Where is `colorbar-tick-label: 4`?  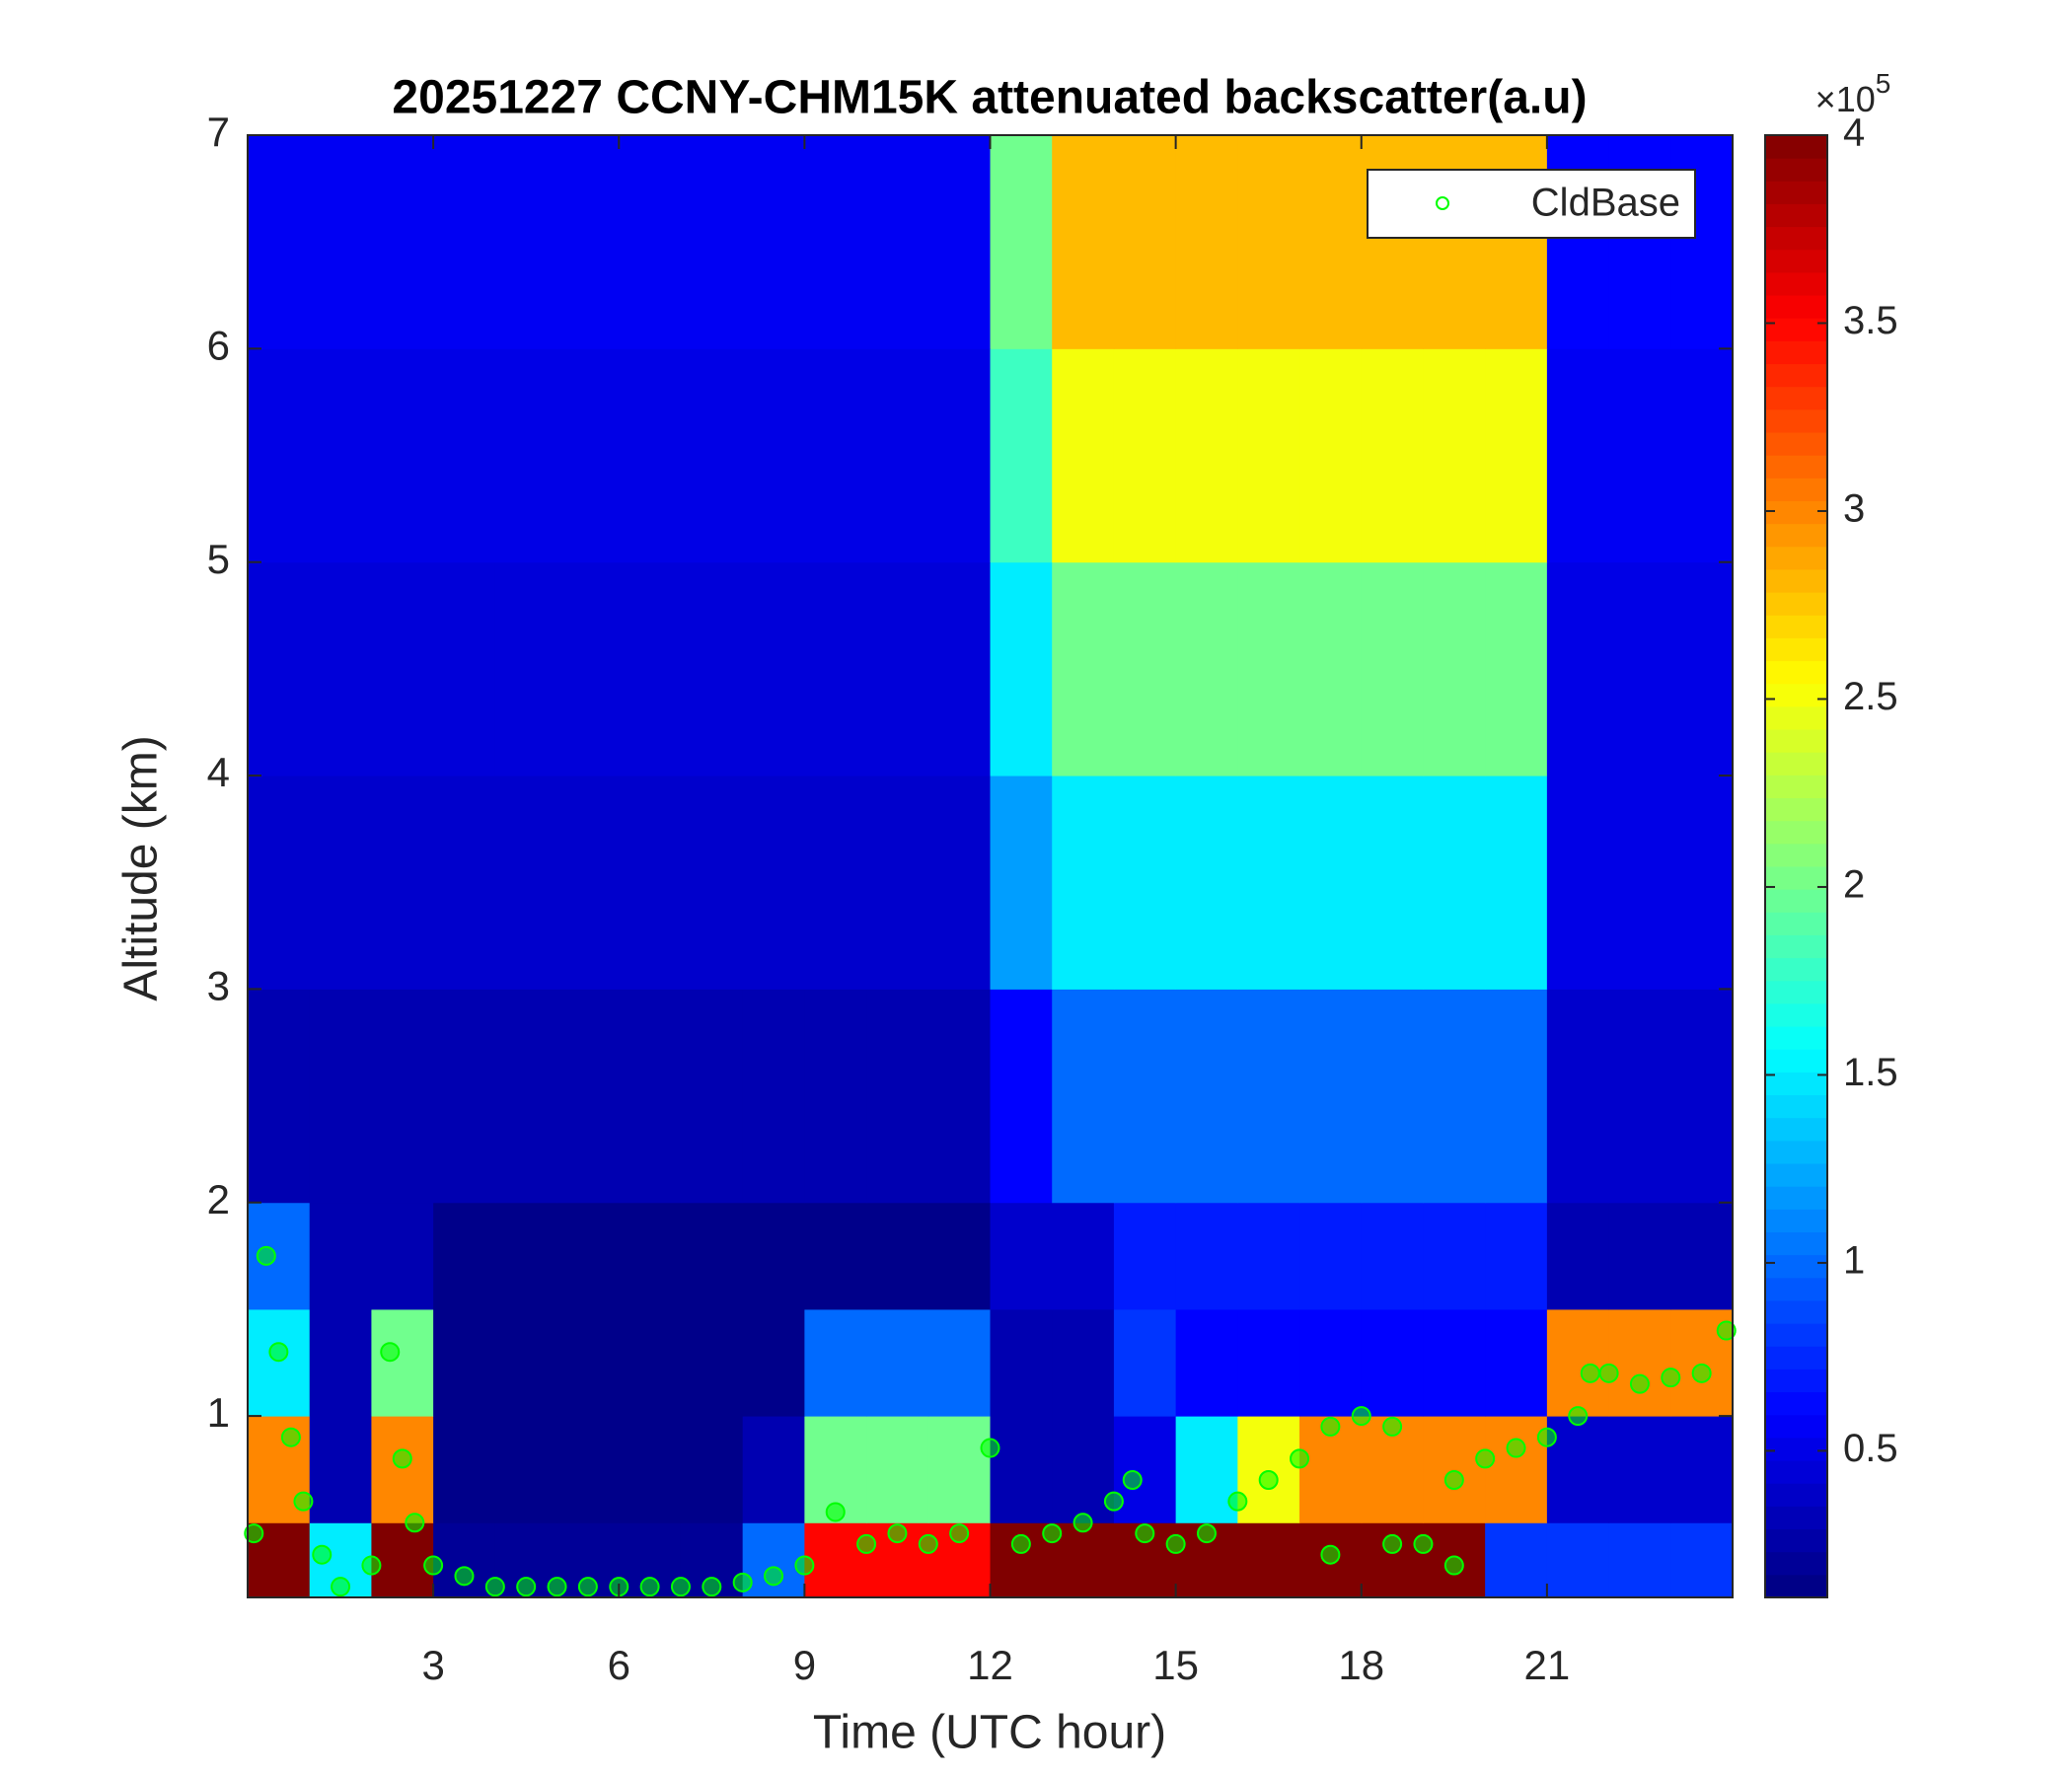
colorbar-tick-label: 4 is located at coordinates (1854, 133).